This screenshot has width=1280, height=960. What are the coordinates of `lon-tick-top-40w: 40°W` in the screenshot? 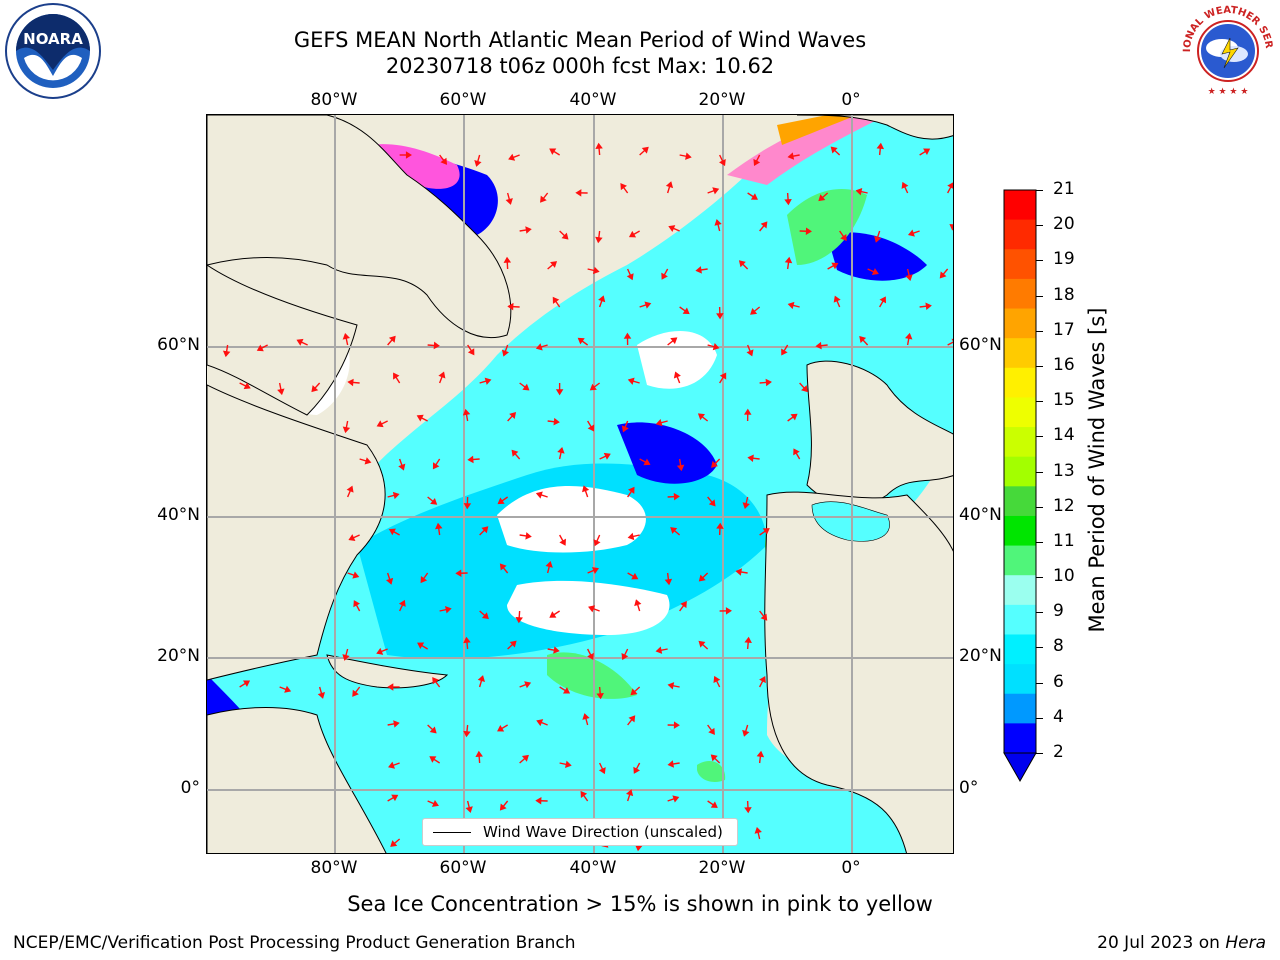 It's located at (593, 100).